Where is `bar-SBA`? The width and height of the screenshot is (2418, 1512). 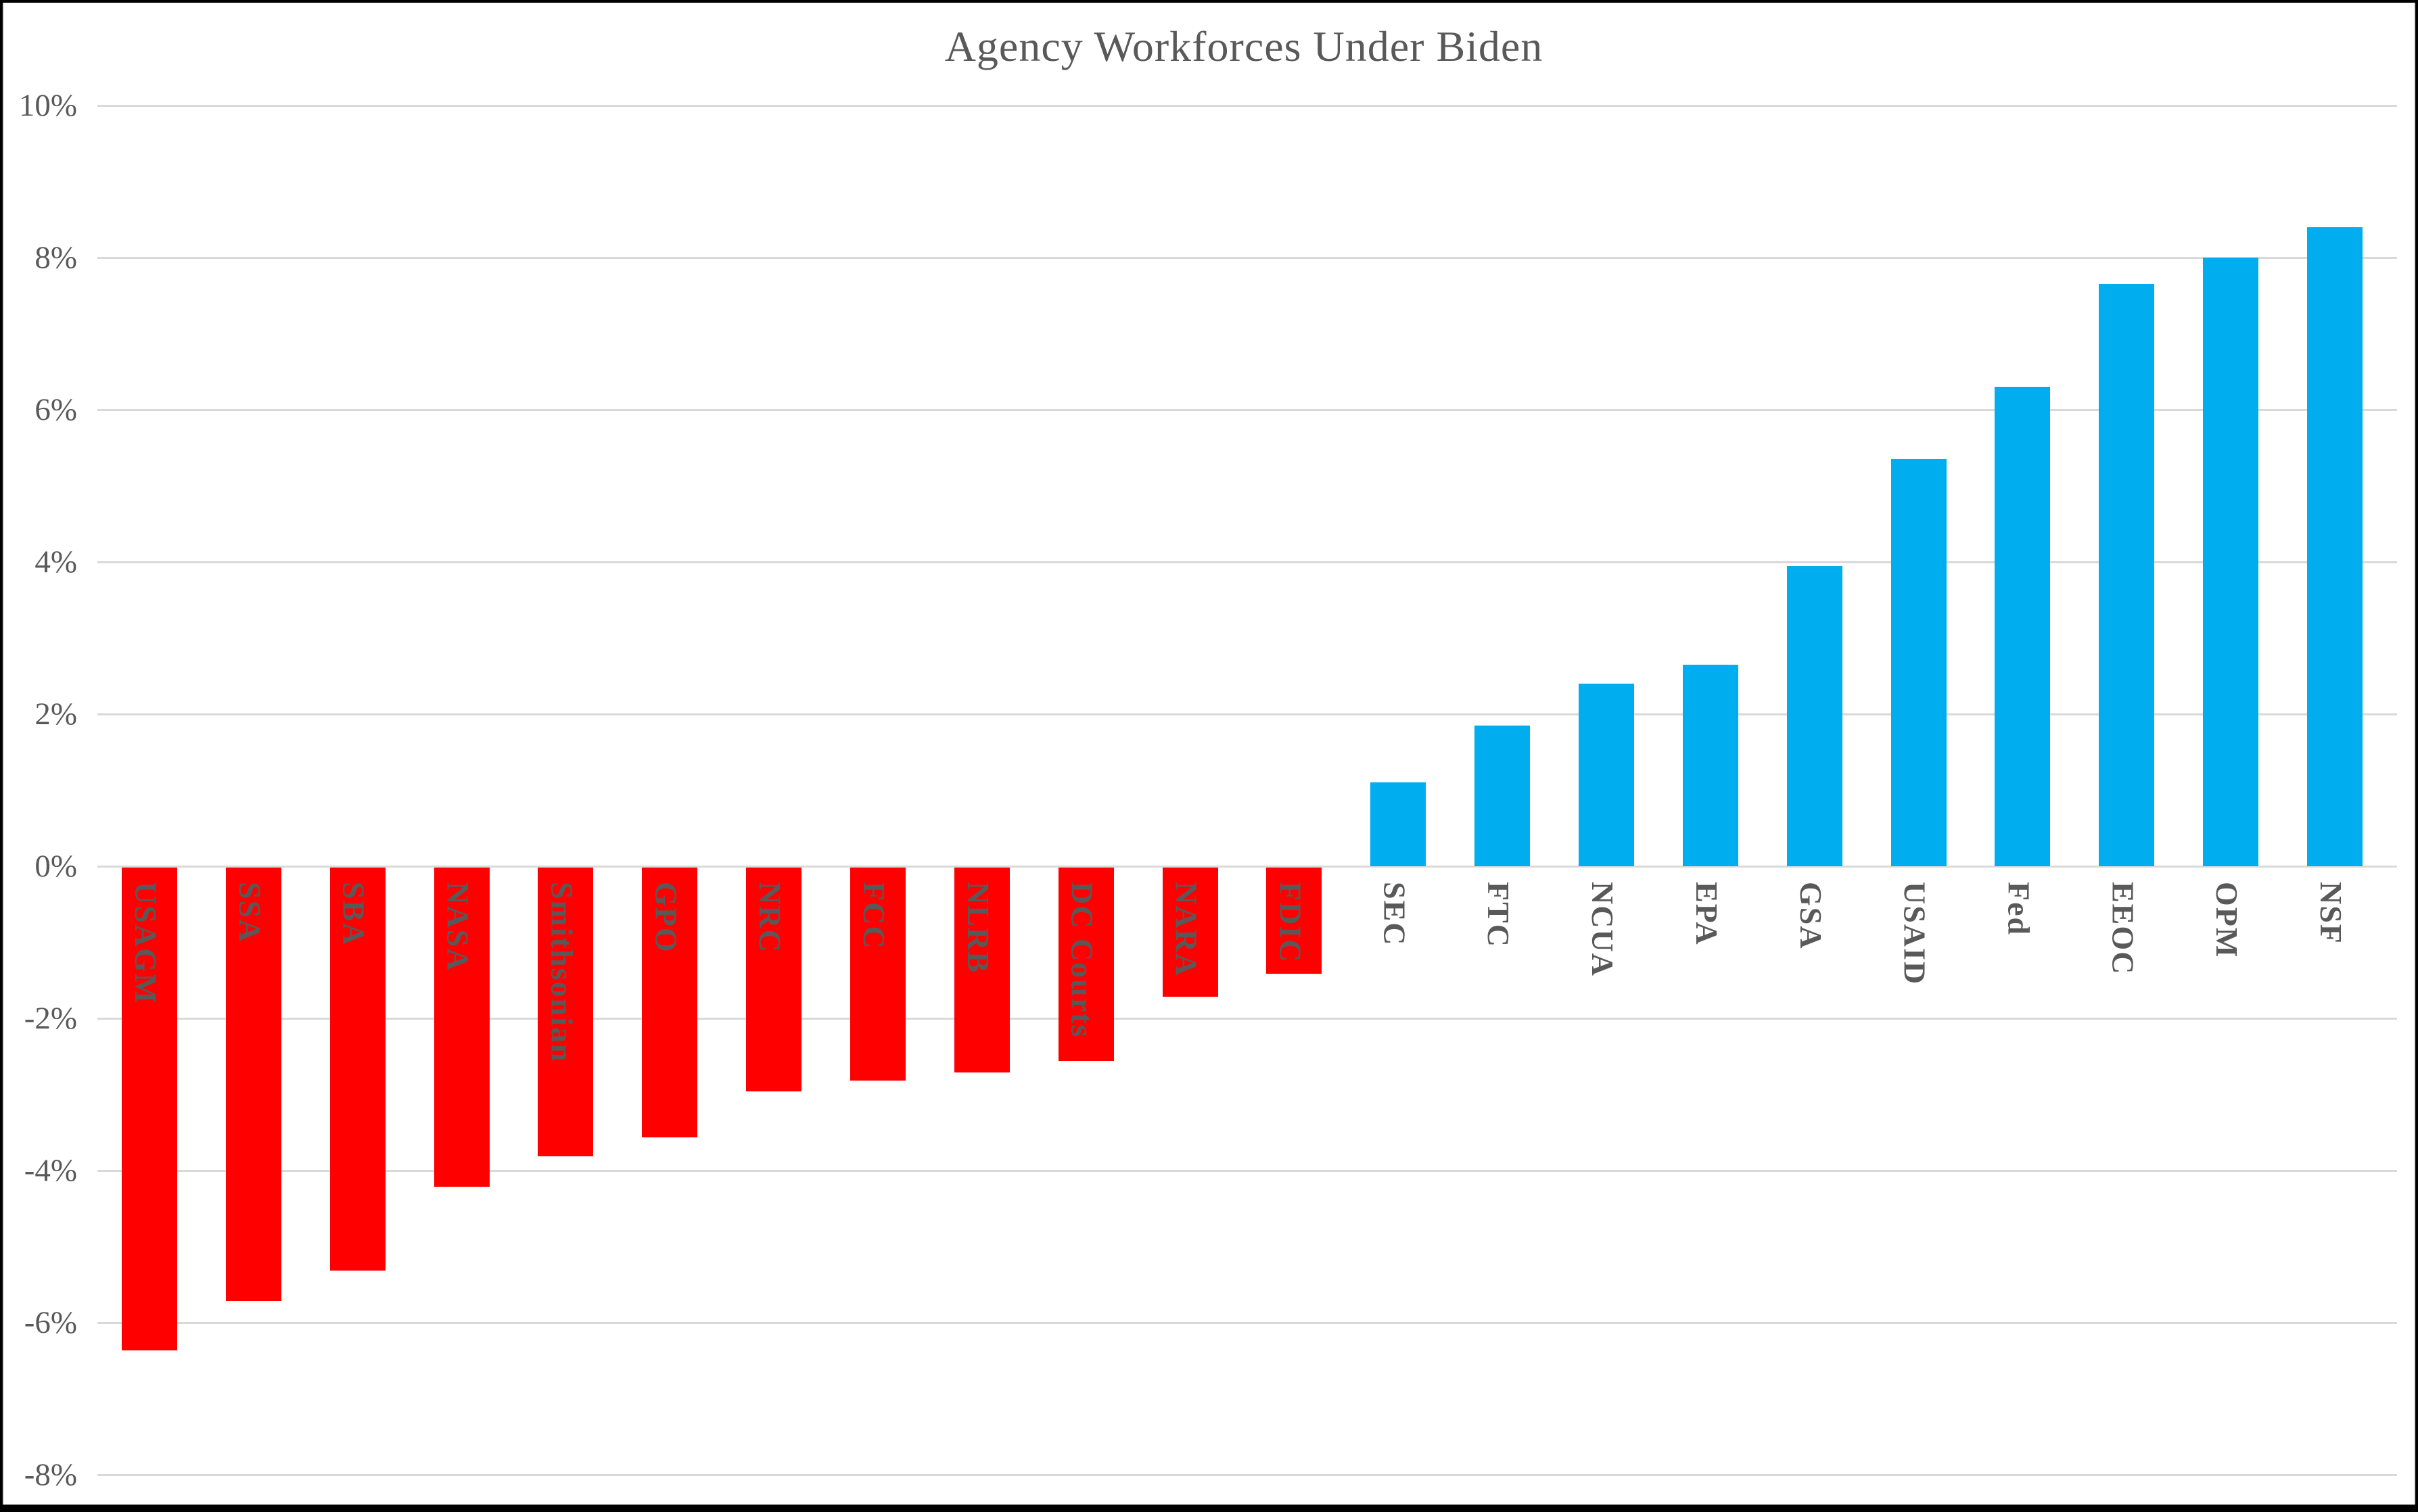 bar-SBA is located at coordinates (358, 1069).